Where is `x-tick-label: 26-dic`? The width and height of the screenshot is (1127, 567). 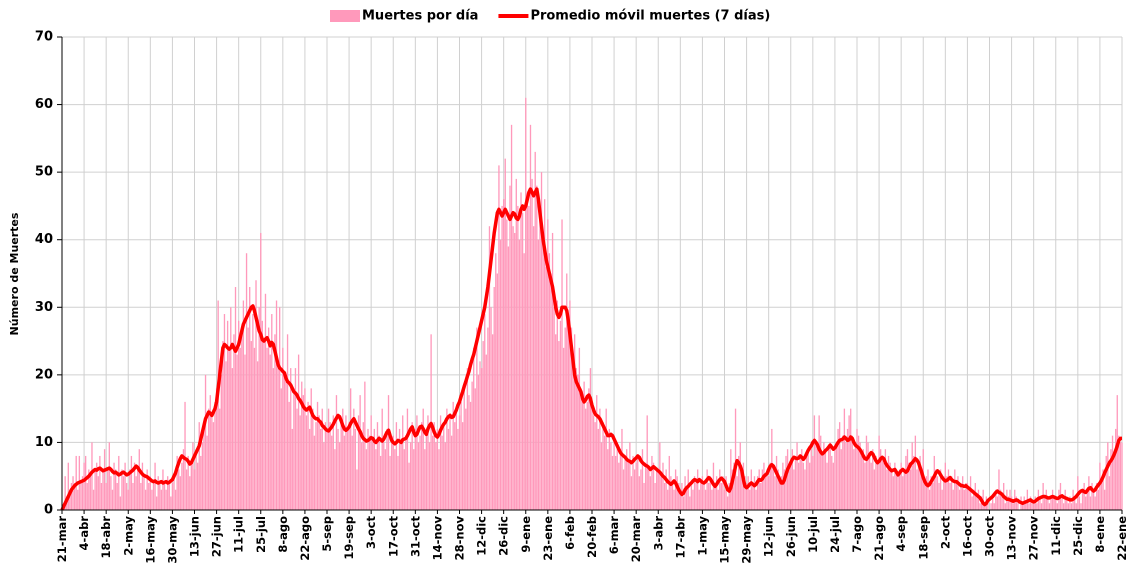
x-tick-label: 26-dic is located at coordinates (504, 536).